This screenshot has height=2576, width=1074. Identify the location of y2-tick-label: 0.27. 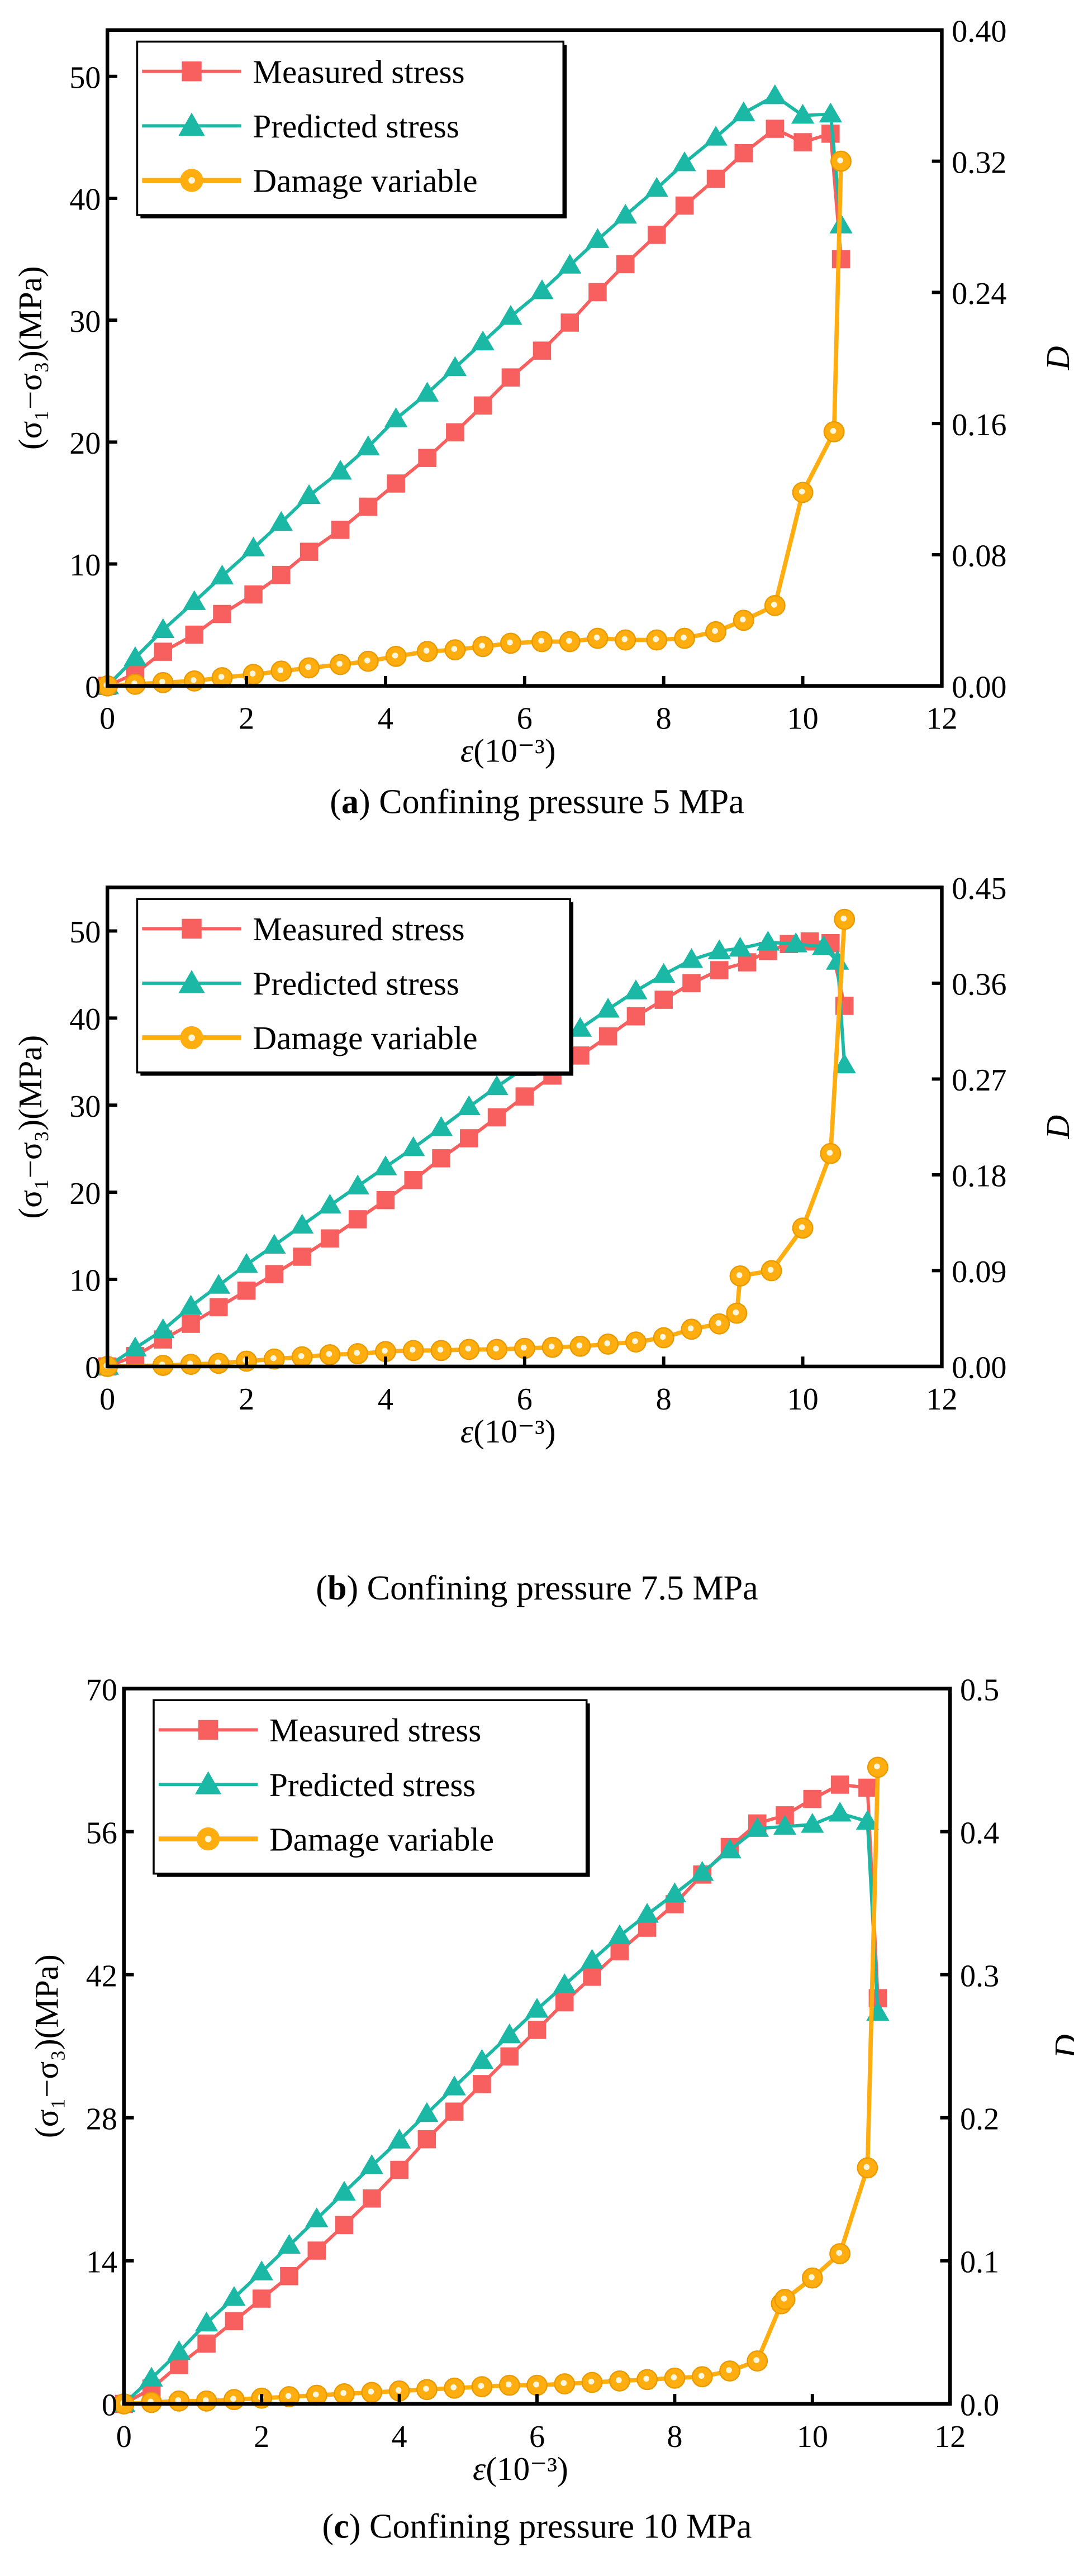
(979, 1080).